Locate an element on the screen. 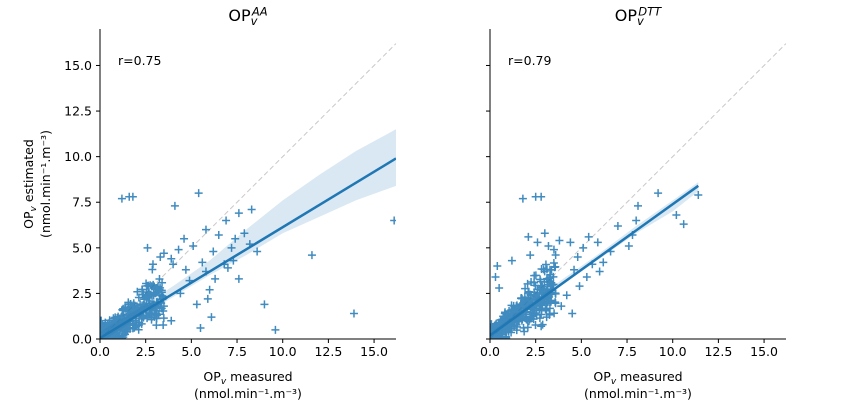  y-axis-label-units: (nmol.min⁻¹.m⁻³) is located at coordinates (45, 184).